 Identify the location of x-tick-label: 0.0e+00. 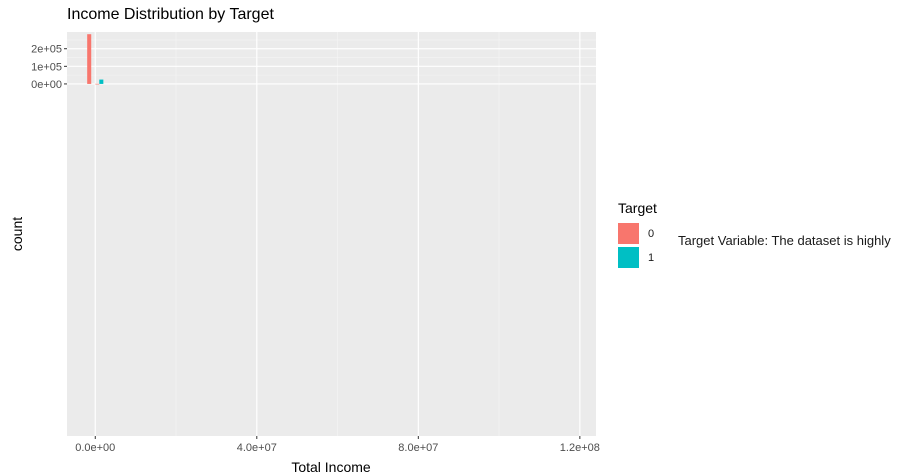
(95, 448).